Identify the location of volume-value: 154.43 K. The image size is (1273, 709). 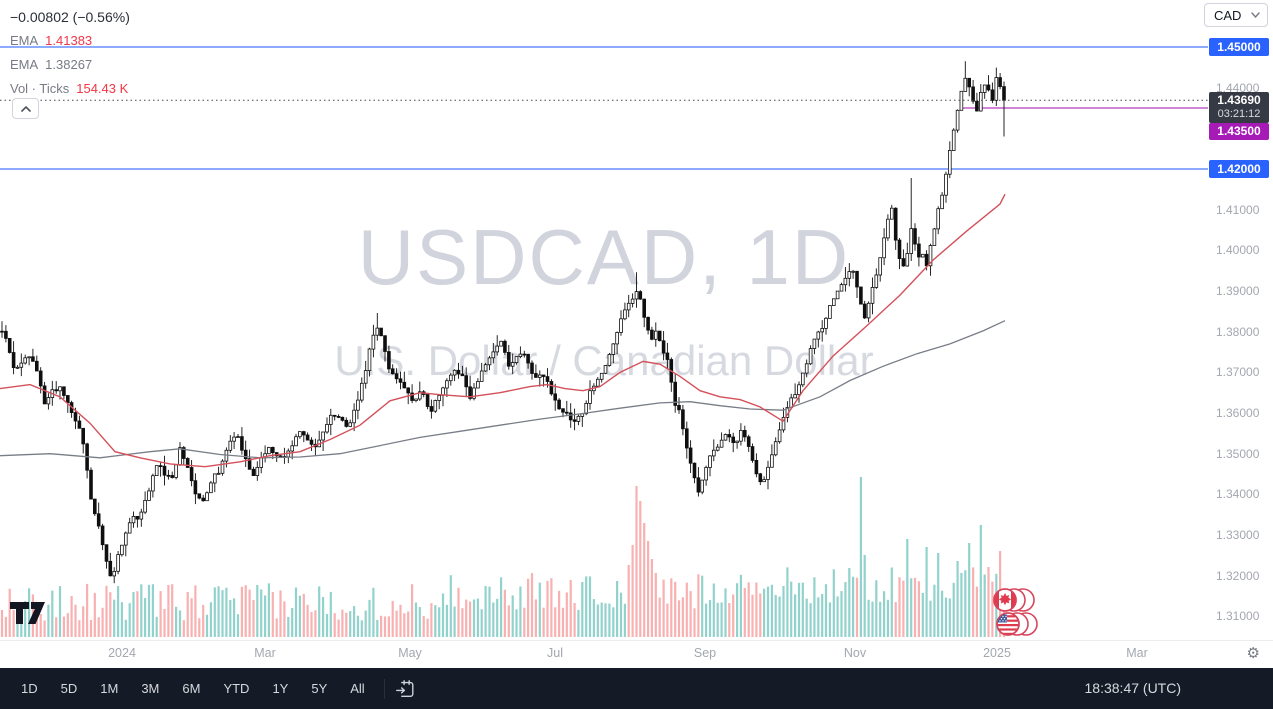
(102, 88).